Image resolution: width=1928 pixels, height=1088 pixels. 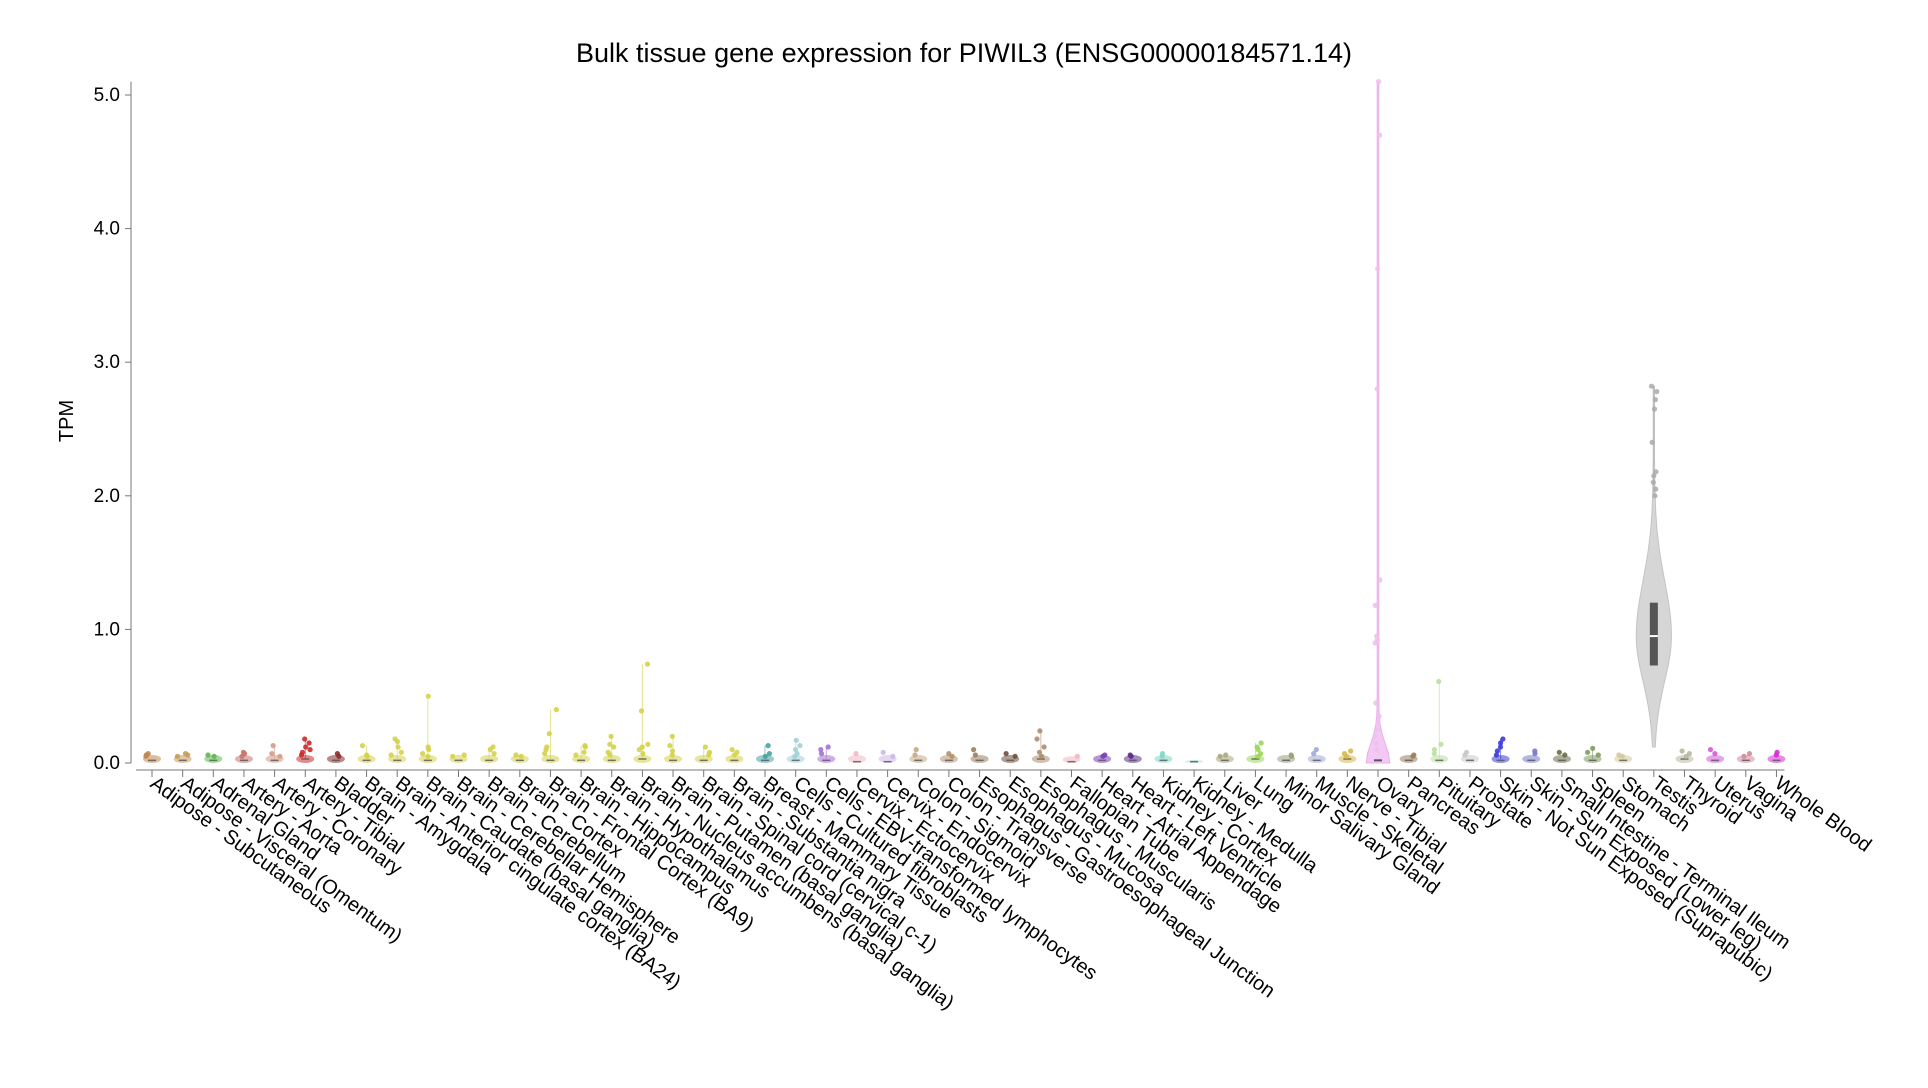 What do you see at coordinates (366, 753) in the screenshot?
I see `violin-brain-amygdala` at bounding box center [366, 753].